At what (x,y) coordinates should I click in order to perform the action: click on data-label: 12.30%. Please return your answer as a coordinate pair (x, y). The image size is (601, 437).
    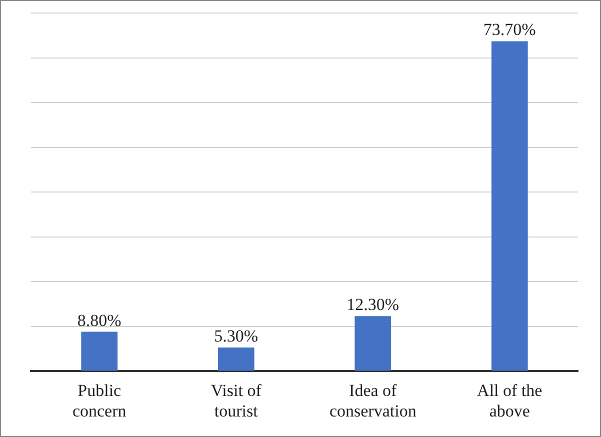
    Looking at the image, I should click on (373, 304).